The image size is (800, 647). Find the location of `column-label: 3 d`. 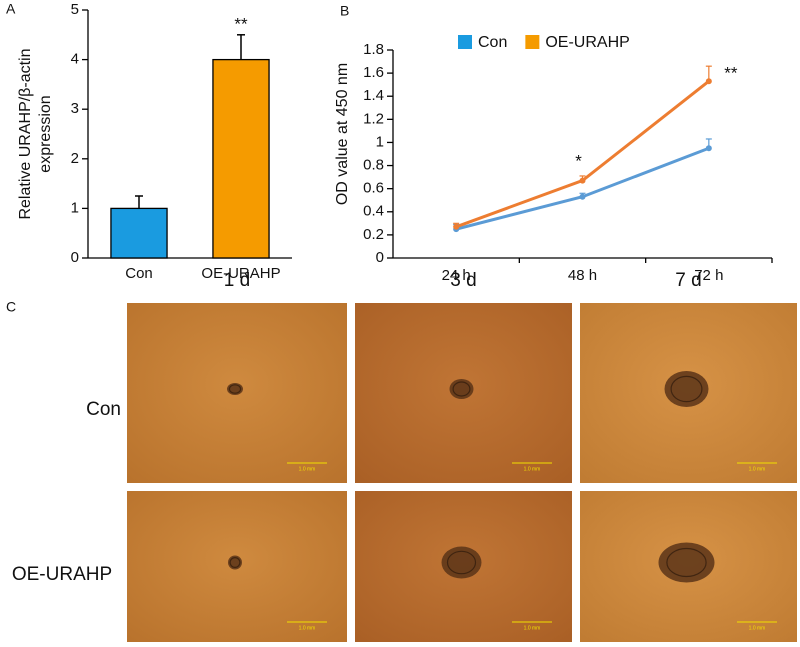

column-label: 3 d is located at coordinates (463, 280).